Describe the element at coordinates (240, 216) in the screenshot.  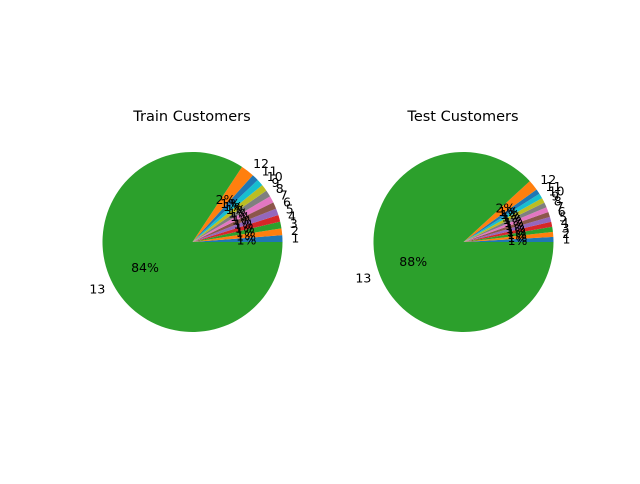
I see `train-percent-label-7: 1%` at that location.